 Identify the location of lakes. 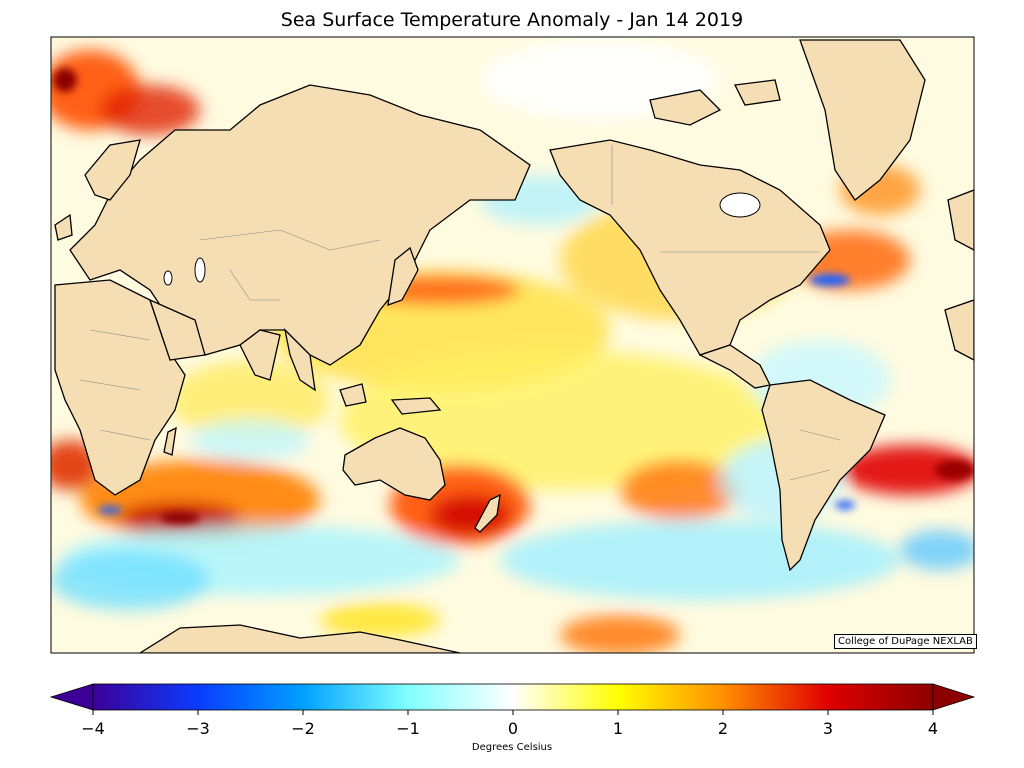
(462, 239).